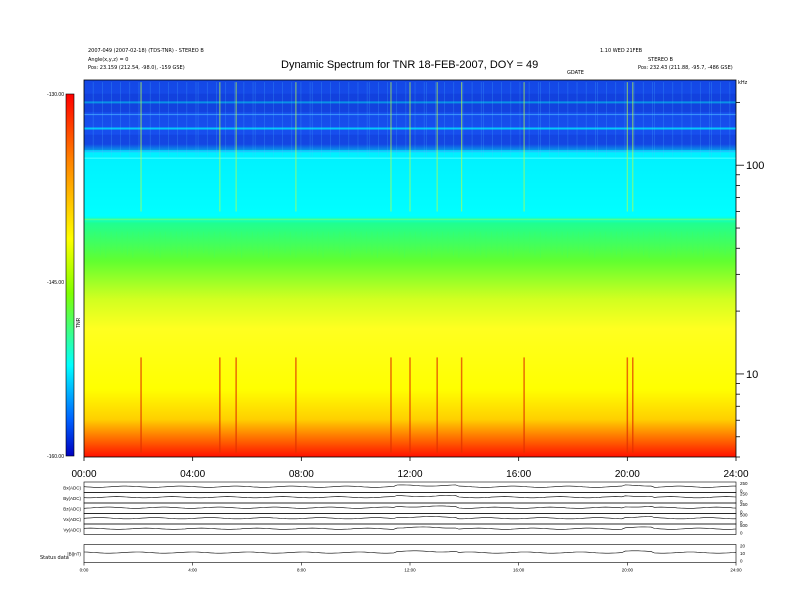 Image resolution: width=792 pixels, height=612 pixels. I want to click on lower-x-tick-label: 4:00, so click(192, 570).